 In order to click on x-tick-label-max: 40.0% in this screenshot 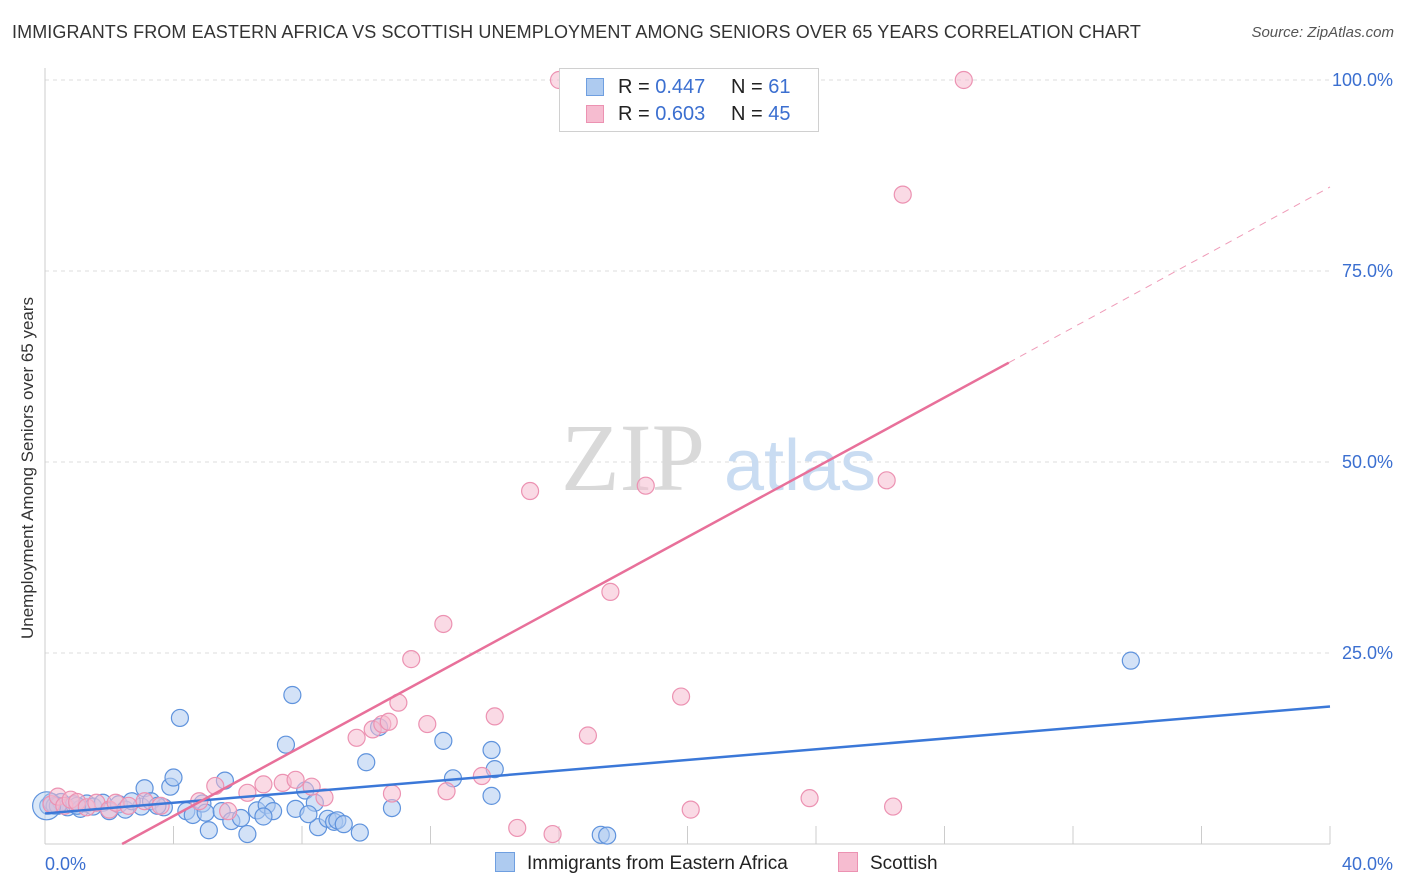, I will do `click(1367, 864)`.